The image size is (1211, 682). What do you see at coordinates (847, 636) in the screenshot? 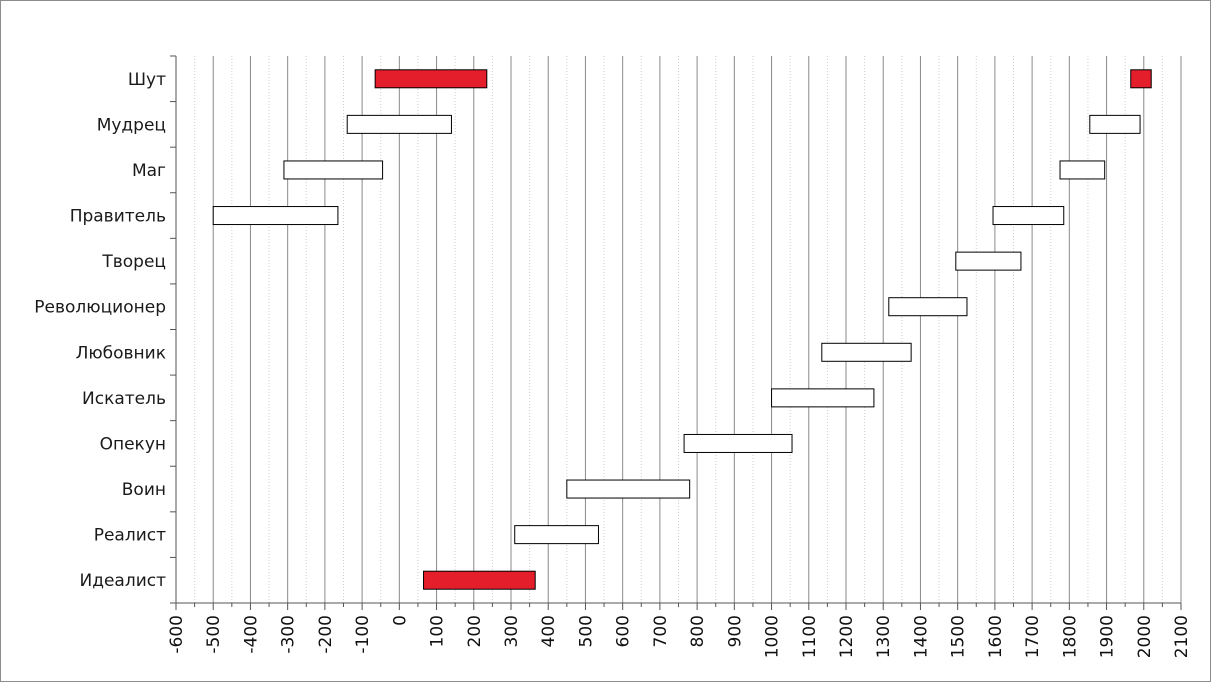
I see `x-tick-label: 1200` at bounding box center [847, 636].